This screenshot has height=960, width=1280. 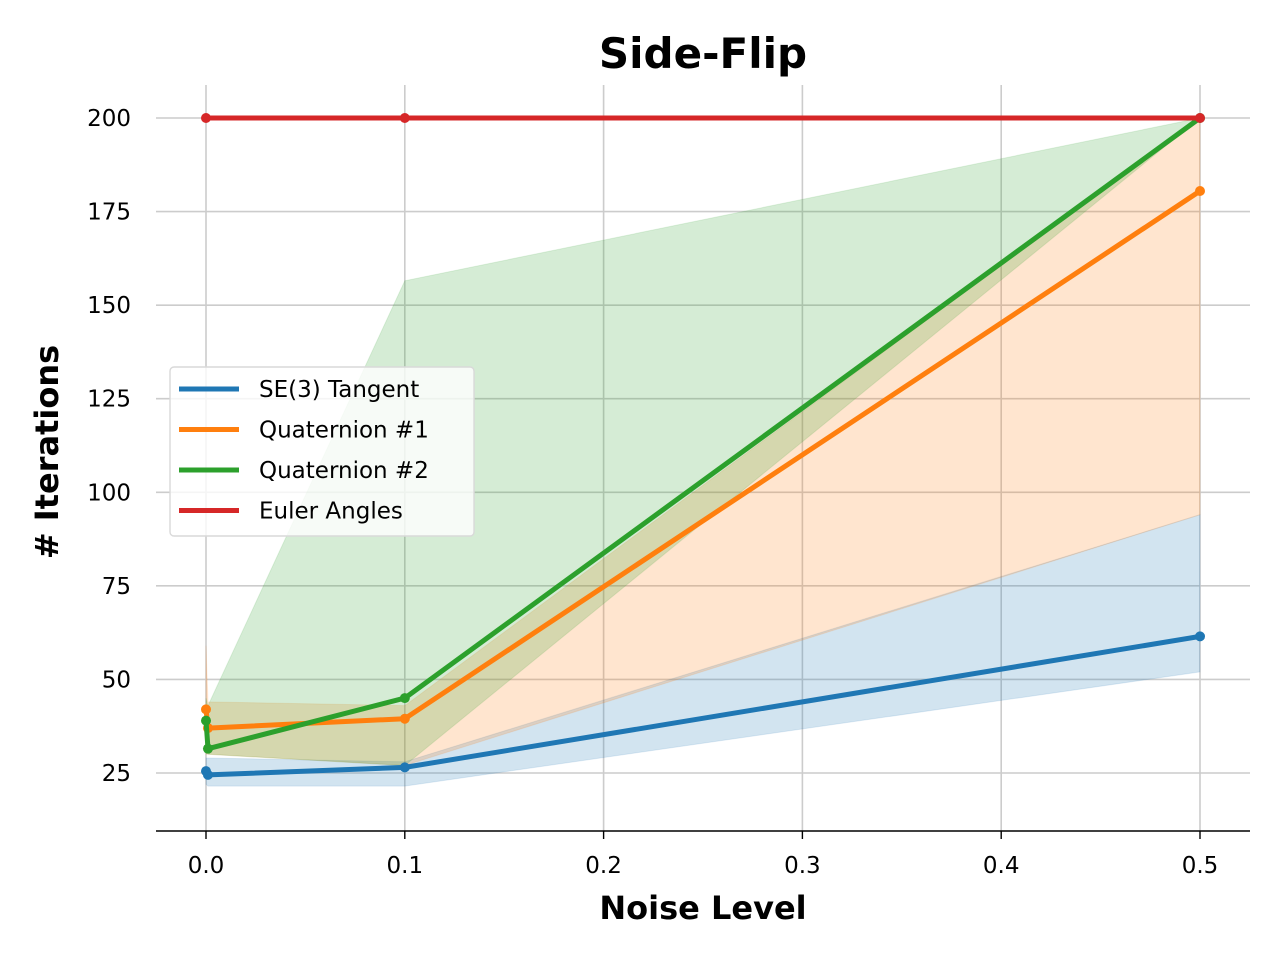 What do you see at coordinates (109, 213) in the screenshot?
I see `y-tick-label: 175` at bounding box center [109, 213].